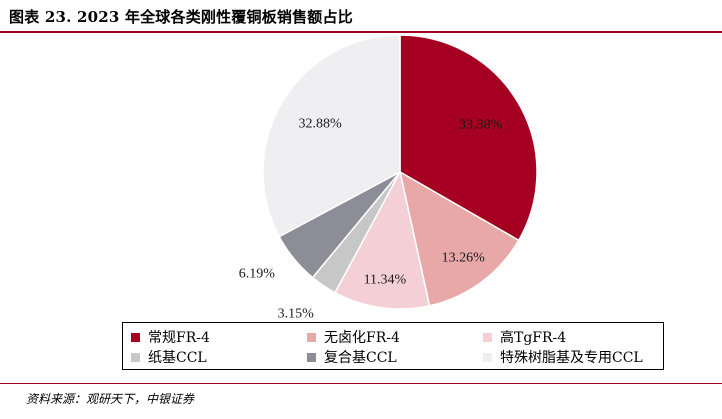  What do you see at coordinates (481, 125) in the screenshot?
I see `pie-data-label: 33.38%` at bounding box center [481, 125].